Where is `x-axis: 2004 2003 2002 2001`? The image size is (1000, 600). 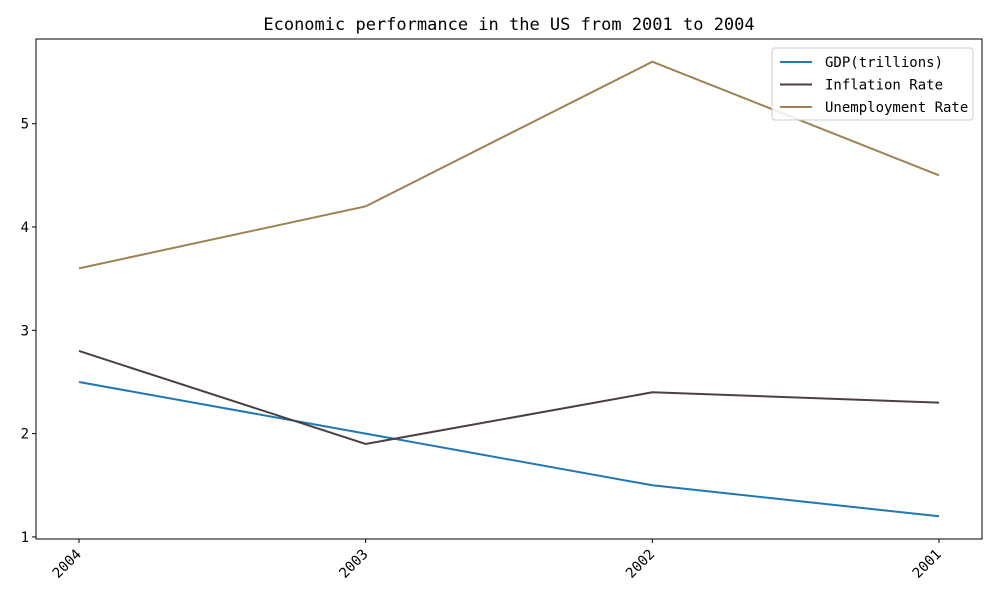 x-axis: 2004 2003 2002 2001 is located at coordinates (497, 560).